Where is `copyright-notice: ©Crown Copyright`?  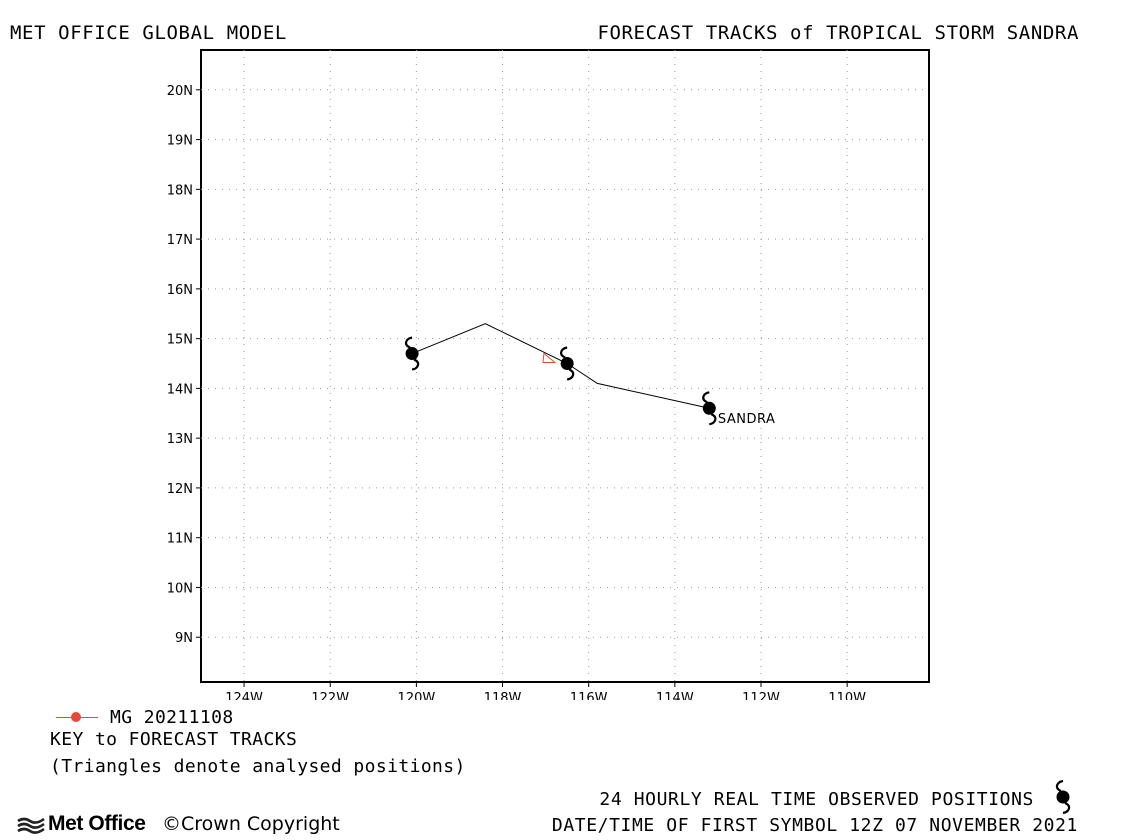 copyright-notice: ©Crown Copyright is located at coordinates (251, 824).